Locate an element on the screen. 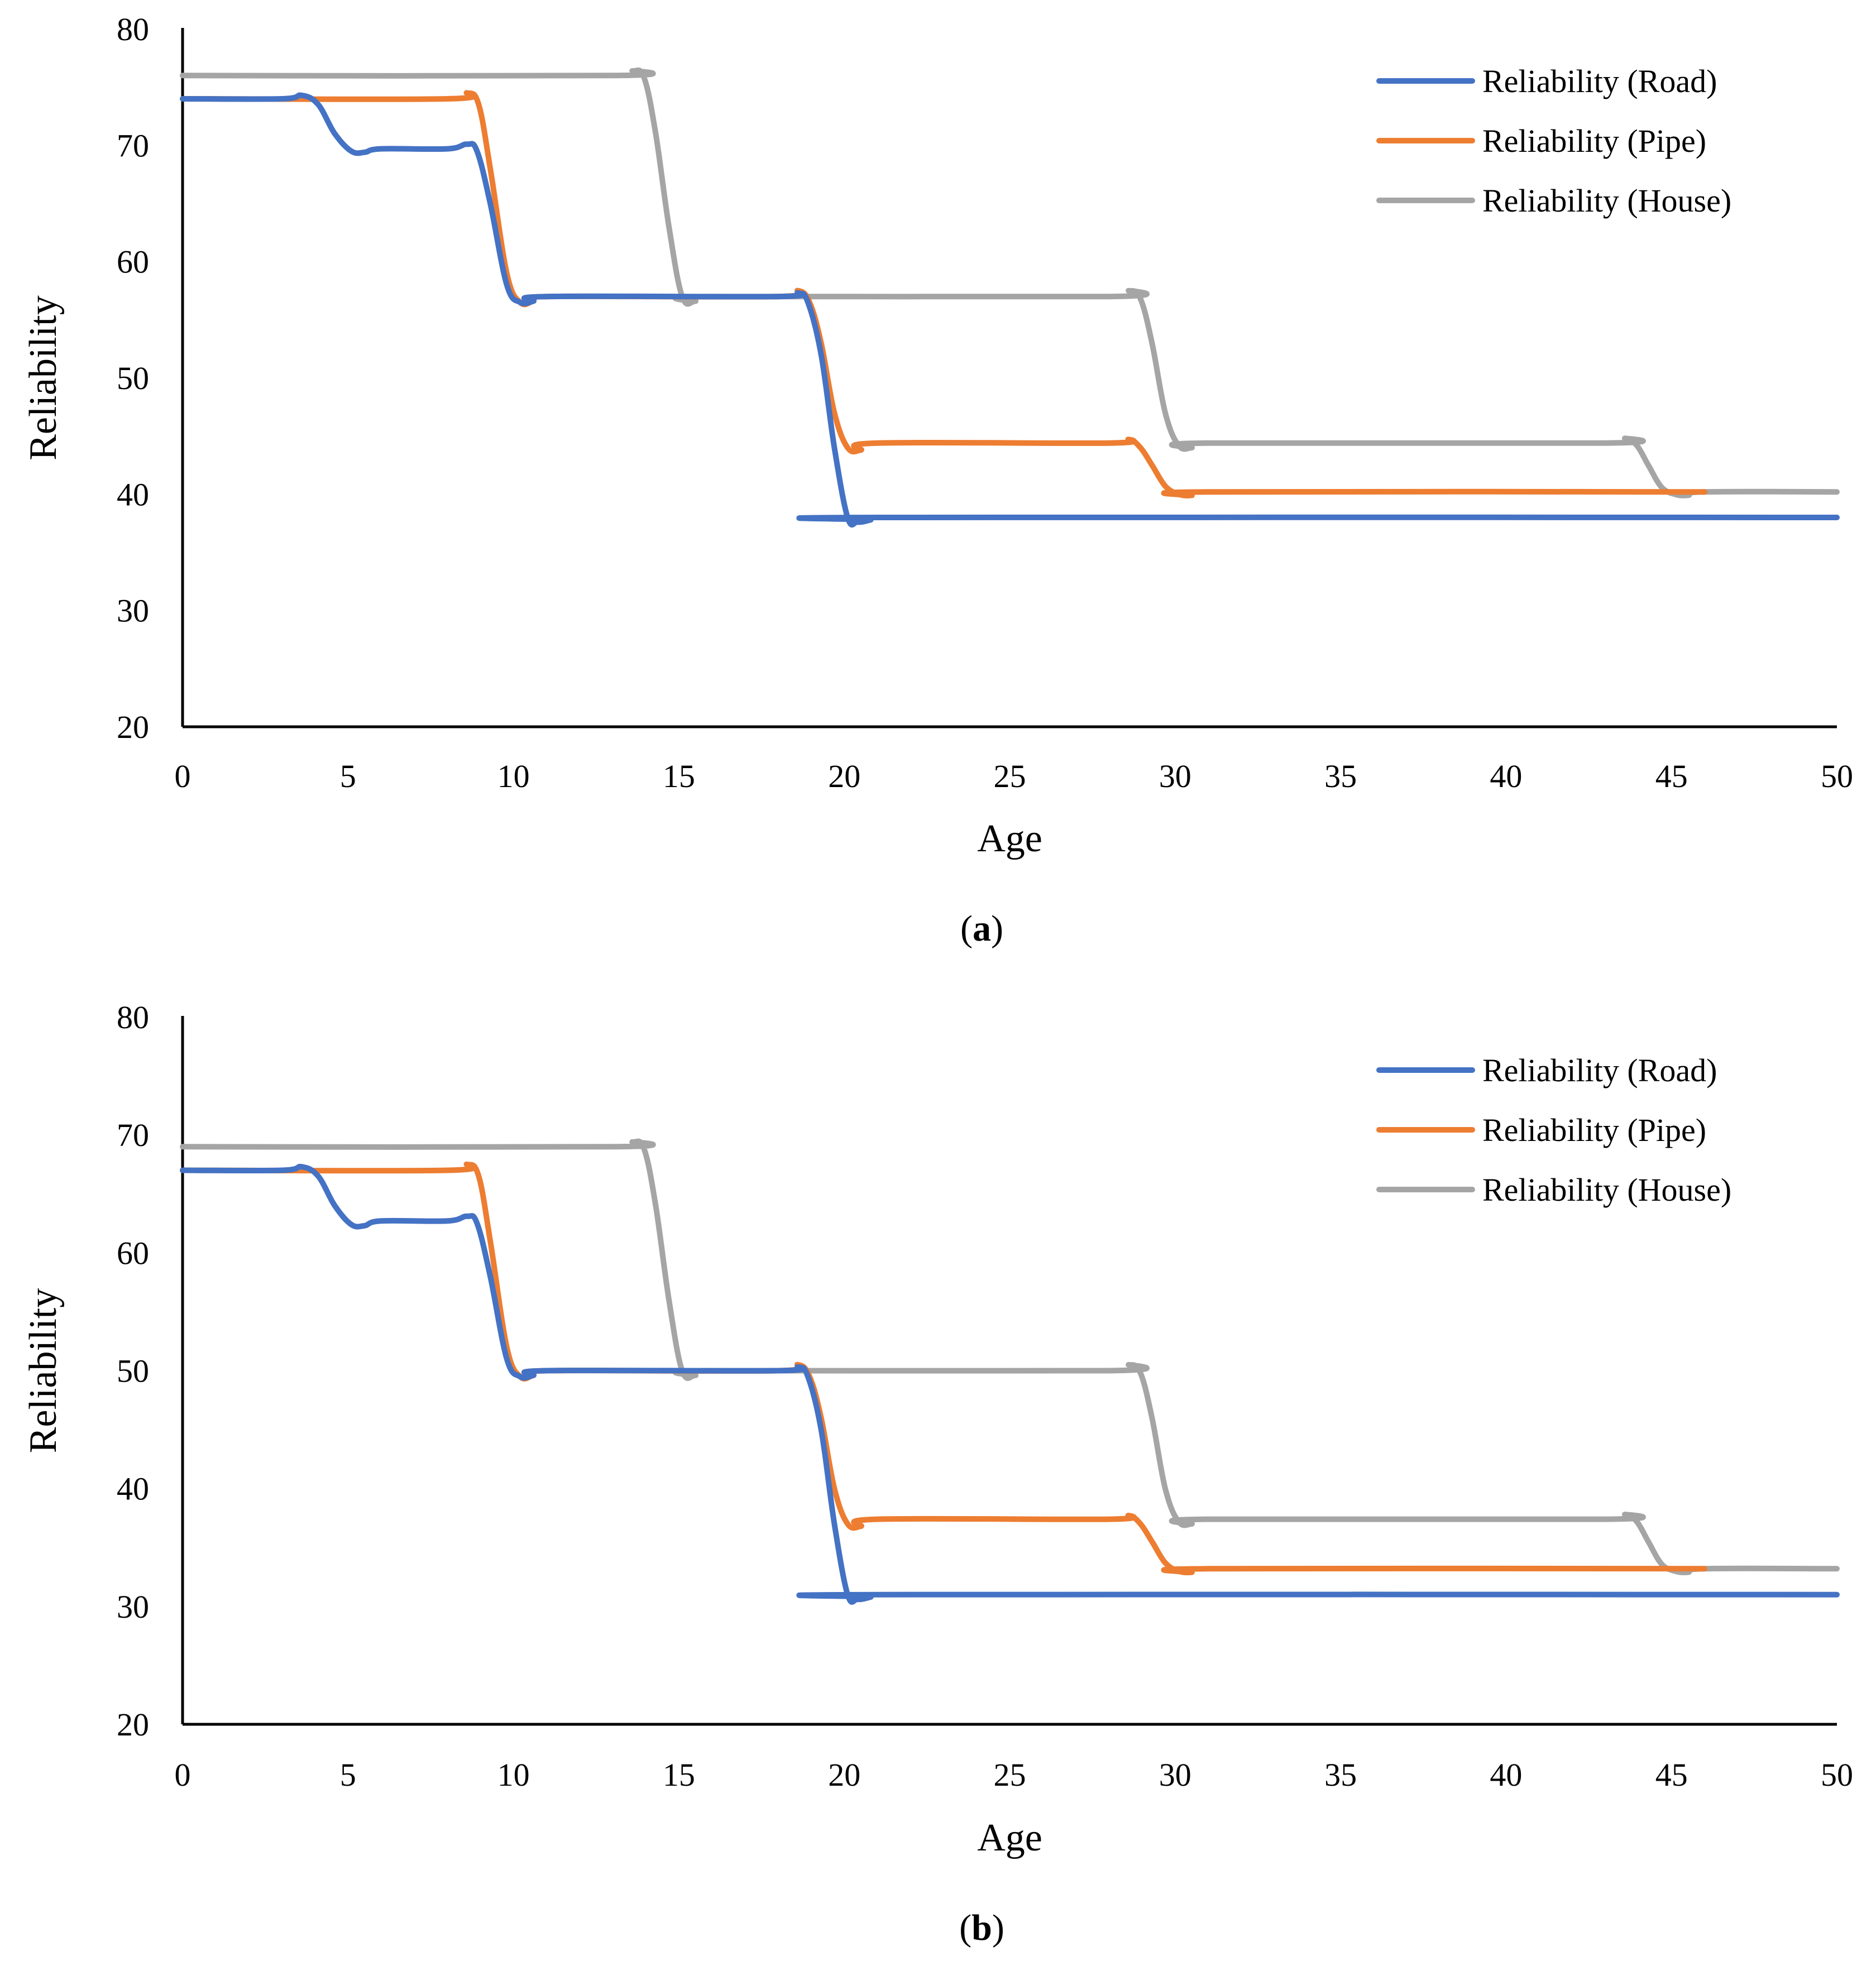 This screenshot has width=1876, height=1966. panel-caption: (a) is located at coordinates (981, 928).